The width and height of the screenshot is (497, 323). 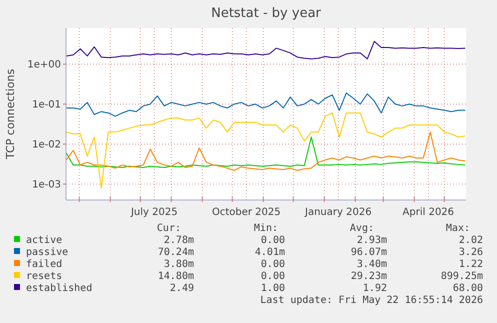 What do you see at coordinates (470, 240) in the screenshot?
I see `text: 2.02` at bounding box center [470, 240].